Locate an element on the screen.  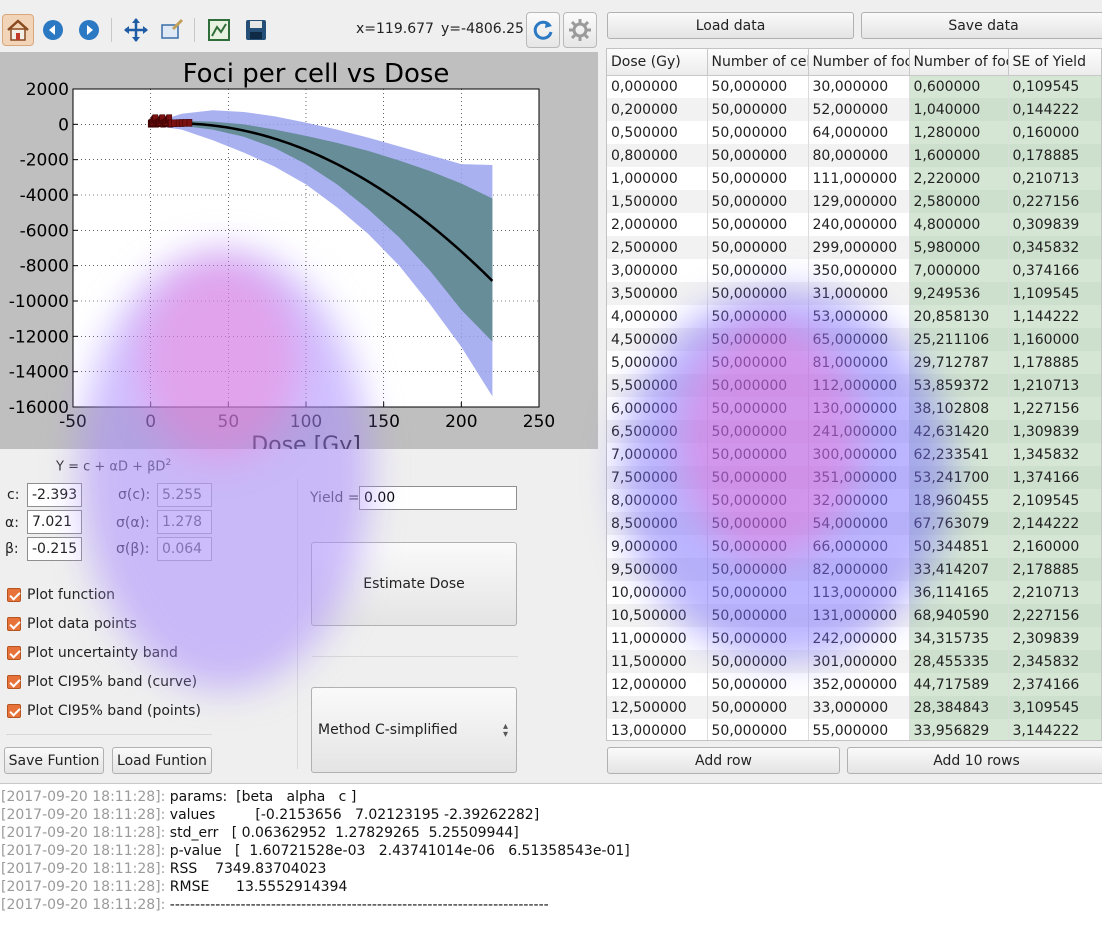
table-cell: 2,210713 is located at coordinates (1054, 592).